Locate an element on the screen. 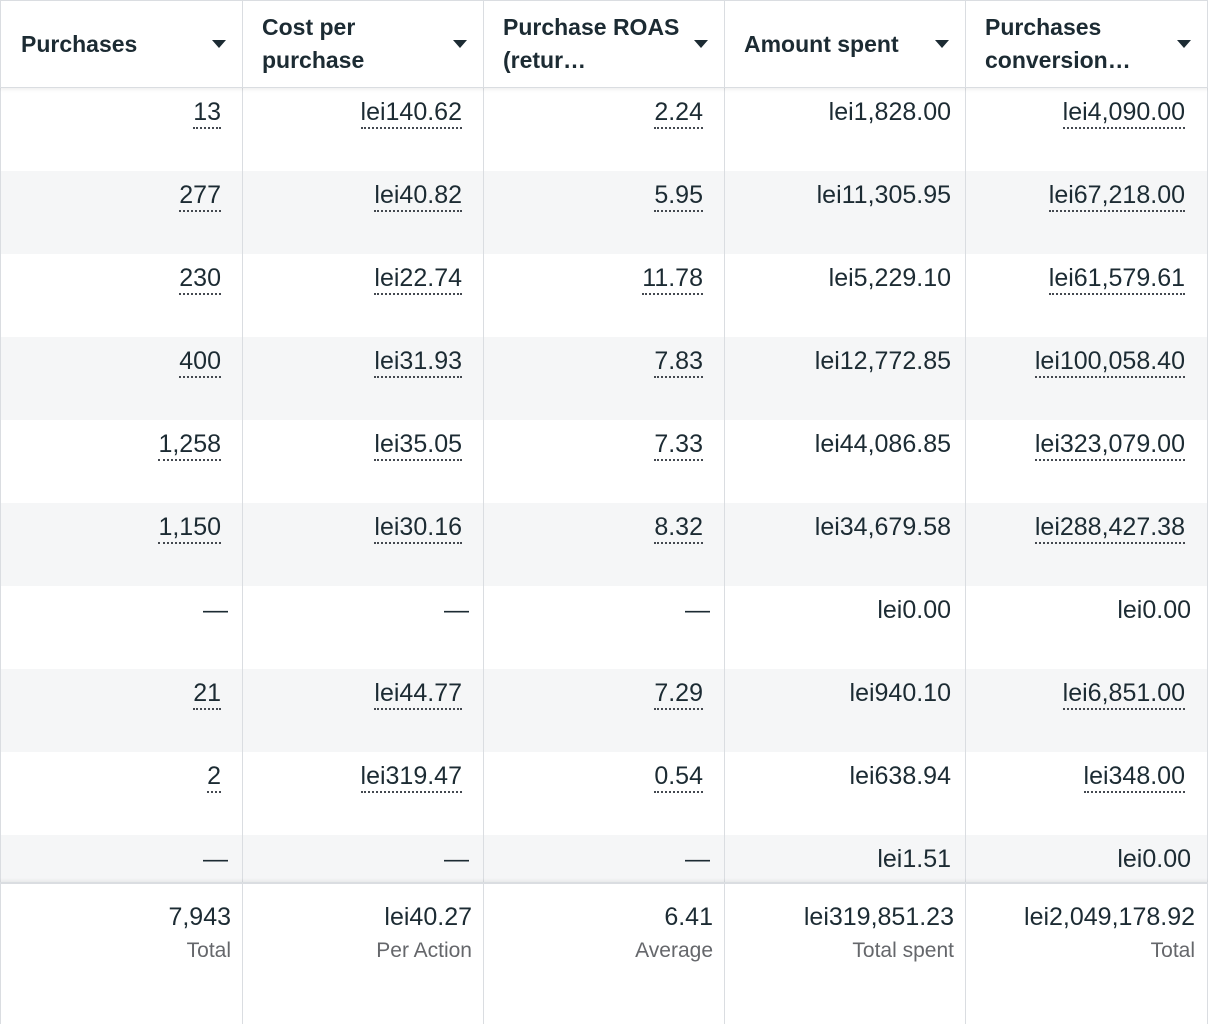  table-row: 400 lei31.93 7.83 lei12,772.85 lei100,058.40 is located at coordinates (604, 378).